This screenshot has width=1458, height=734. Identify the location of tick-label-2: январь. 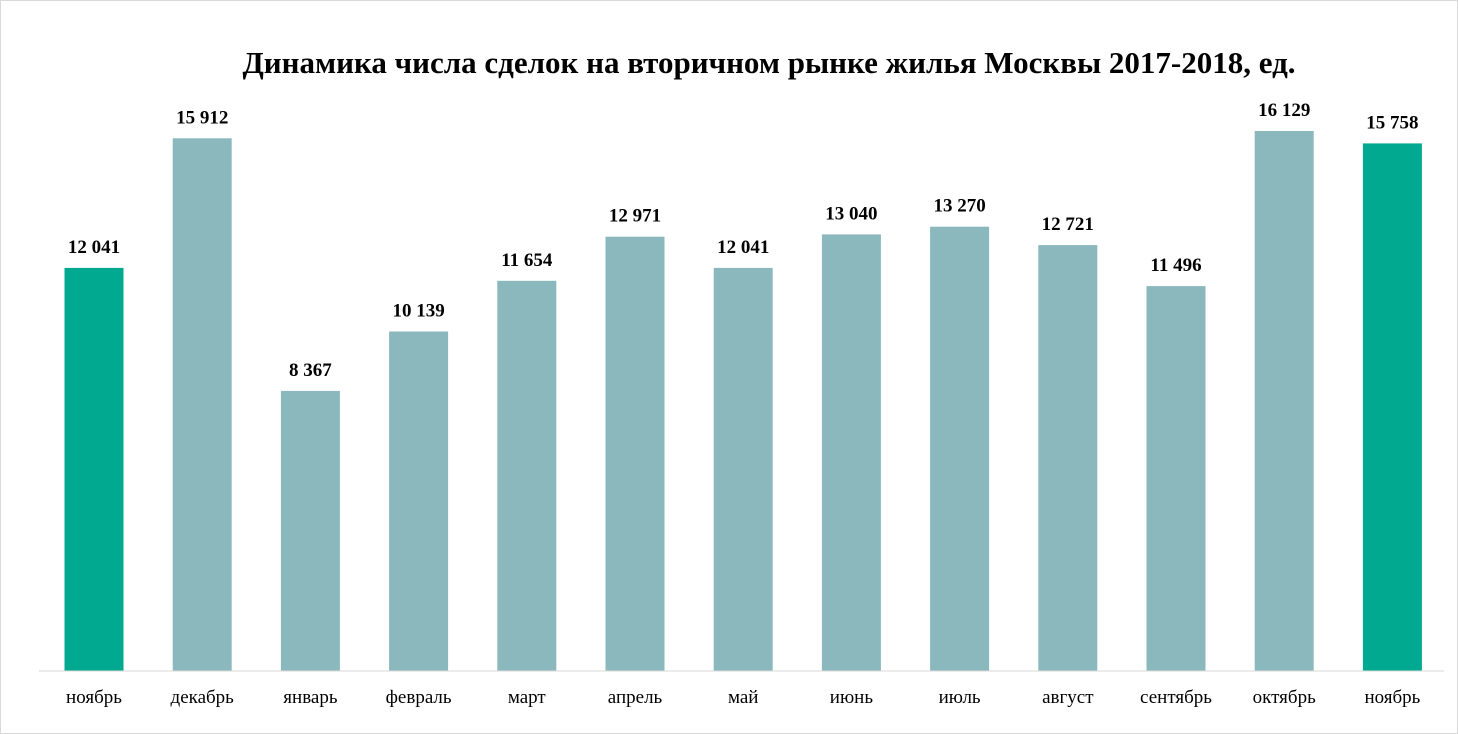
(310, 697).